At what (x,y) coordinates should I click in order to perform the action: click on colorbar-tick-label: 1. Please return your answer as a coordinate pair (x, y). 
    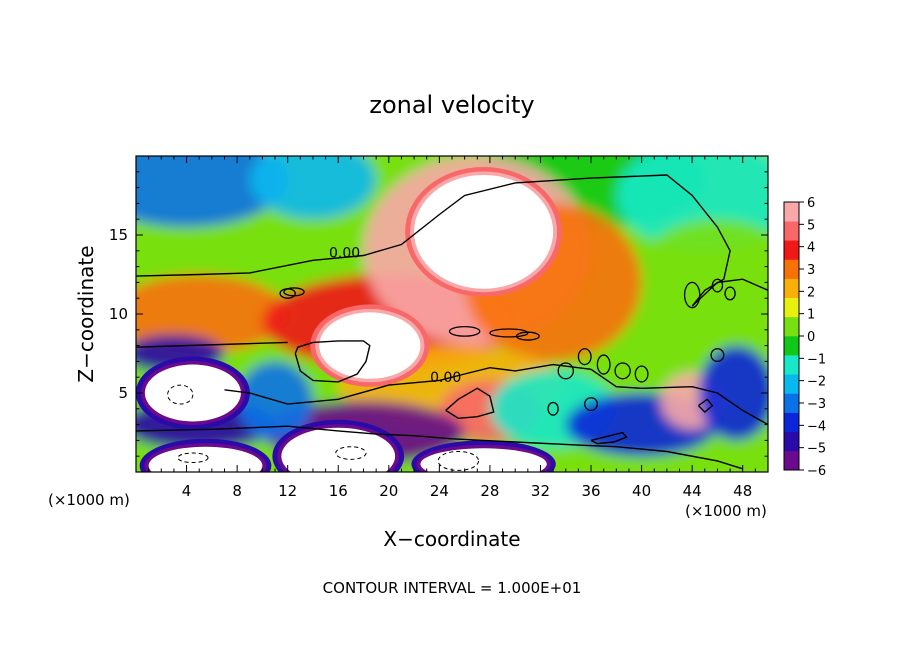
    Looking at the image, I should click on (811, 315).